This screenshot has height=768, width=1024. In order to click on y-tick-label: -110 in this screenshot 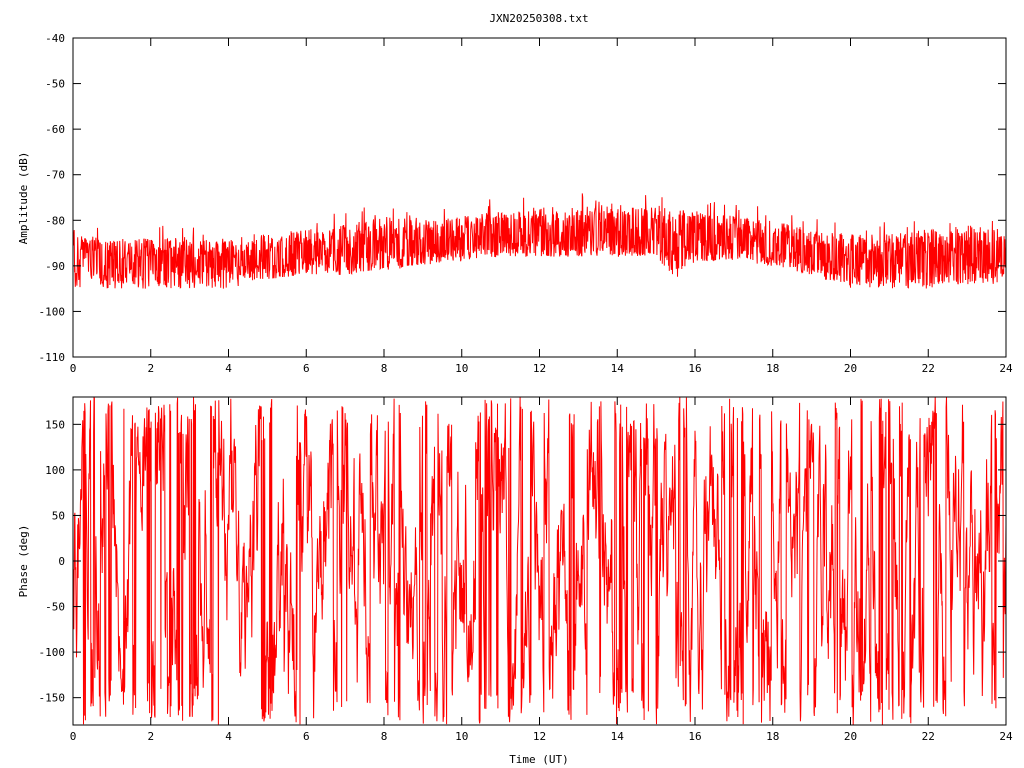, I will do `click(52, 357)`.